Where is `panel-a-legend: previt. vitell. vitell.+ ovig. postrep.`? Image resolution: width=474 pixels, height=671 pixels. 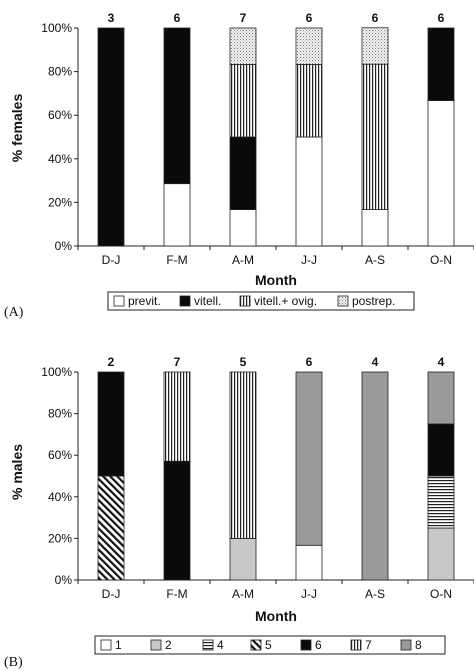
panel-a-legend: previt. vitell. vitell.+ ovig. postrep. is located at coordinates (261, 301).